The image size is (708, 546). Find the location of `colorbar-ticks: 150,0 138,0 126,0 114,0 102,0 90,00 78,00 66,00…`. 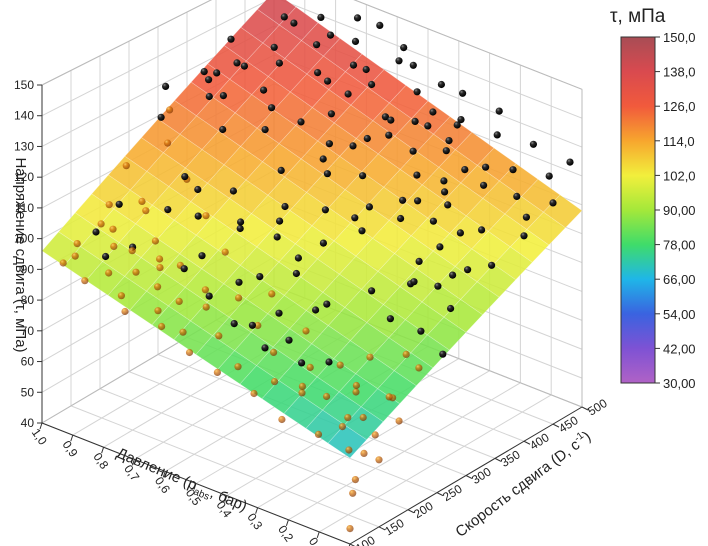

colorbar-ticks: 150,0 138,0 126,0 114,0 102,0 90,00 78,00 66,00… is located at coordinates (675, 210).